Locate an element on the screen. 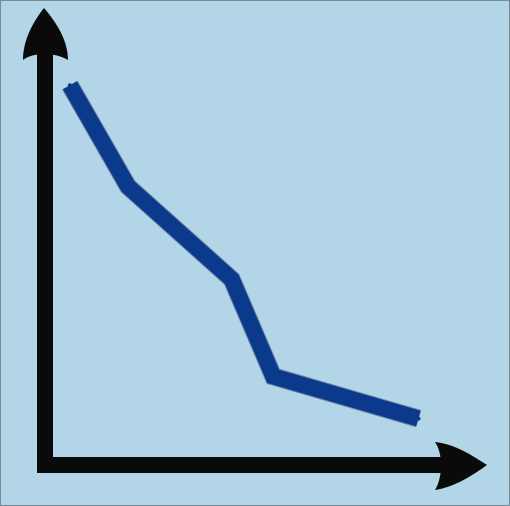  x-axis-line is located at coordinates (241, 465).